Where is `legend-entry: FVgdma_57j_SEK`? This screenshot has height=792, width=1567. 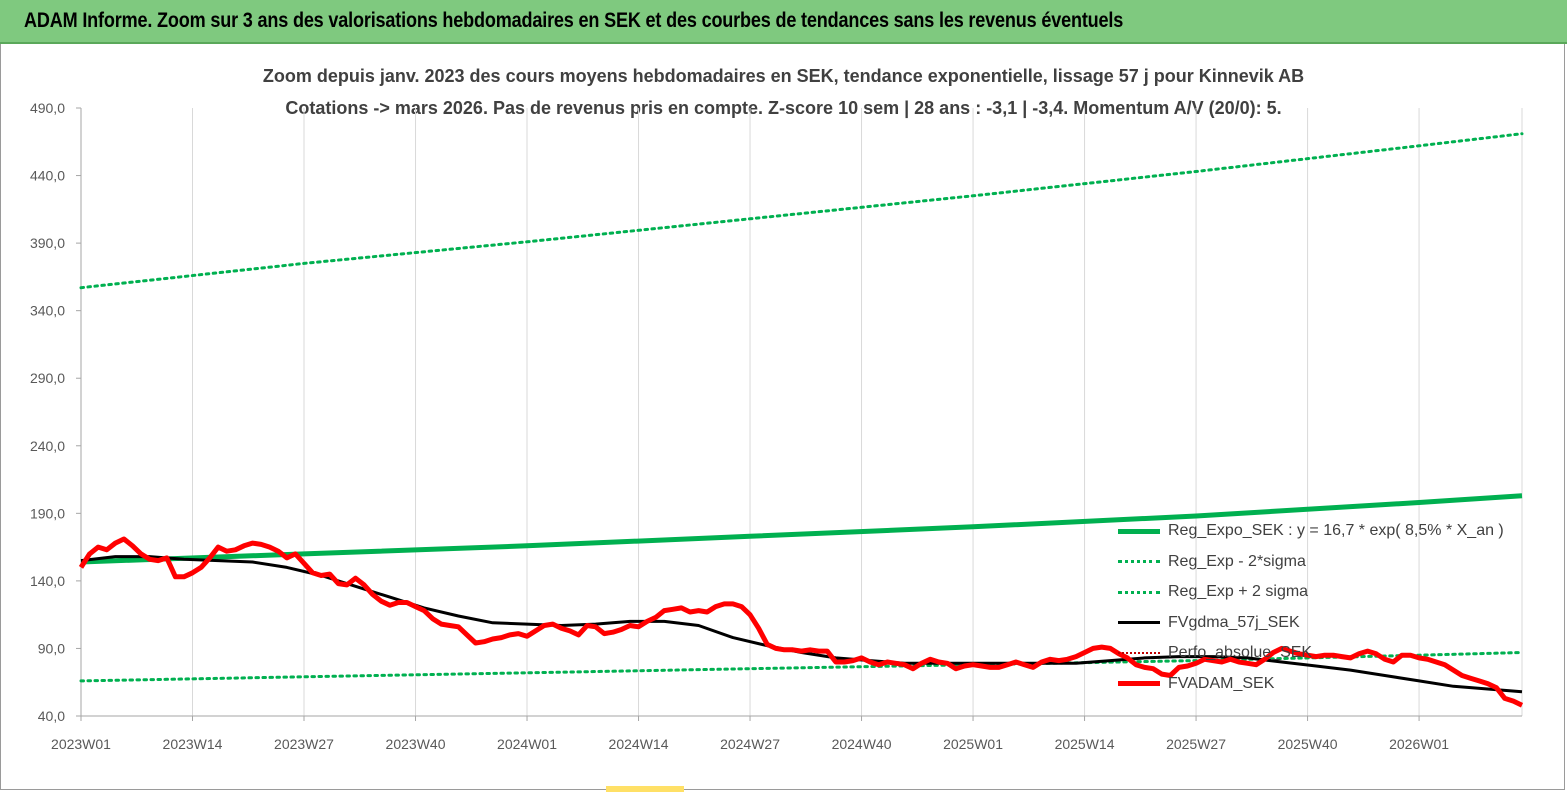 legend-entry: FVgdma_57j_SEK is located at coordinates (1311, 623).